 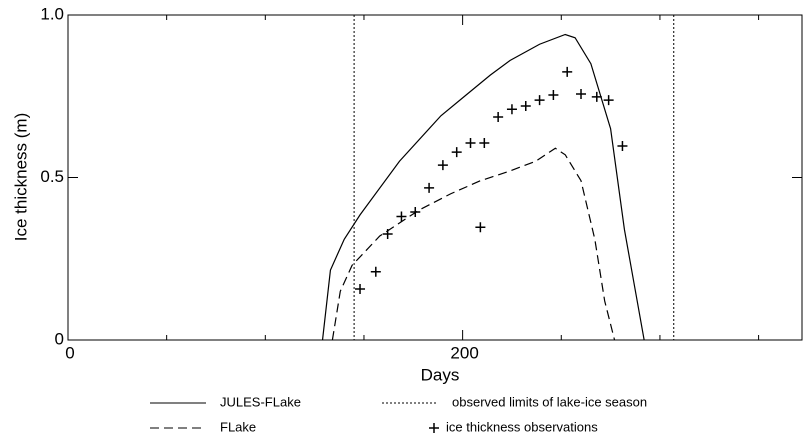 What do you see at coordinates (260, 401) in the screenshot?
I see `legend-label: JULES-FLake` at bounding box center [260, 401].